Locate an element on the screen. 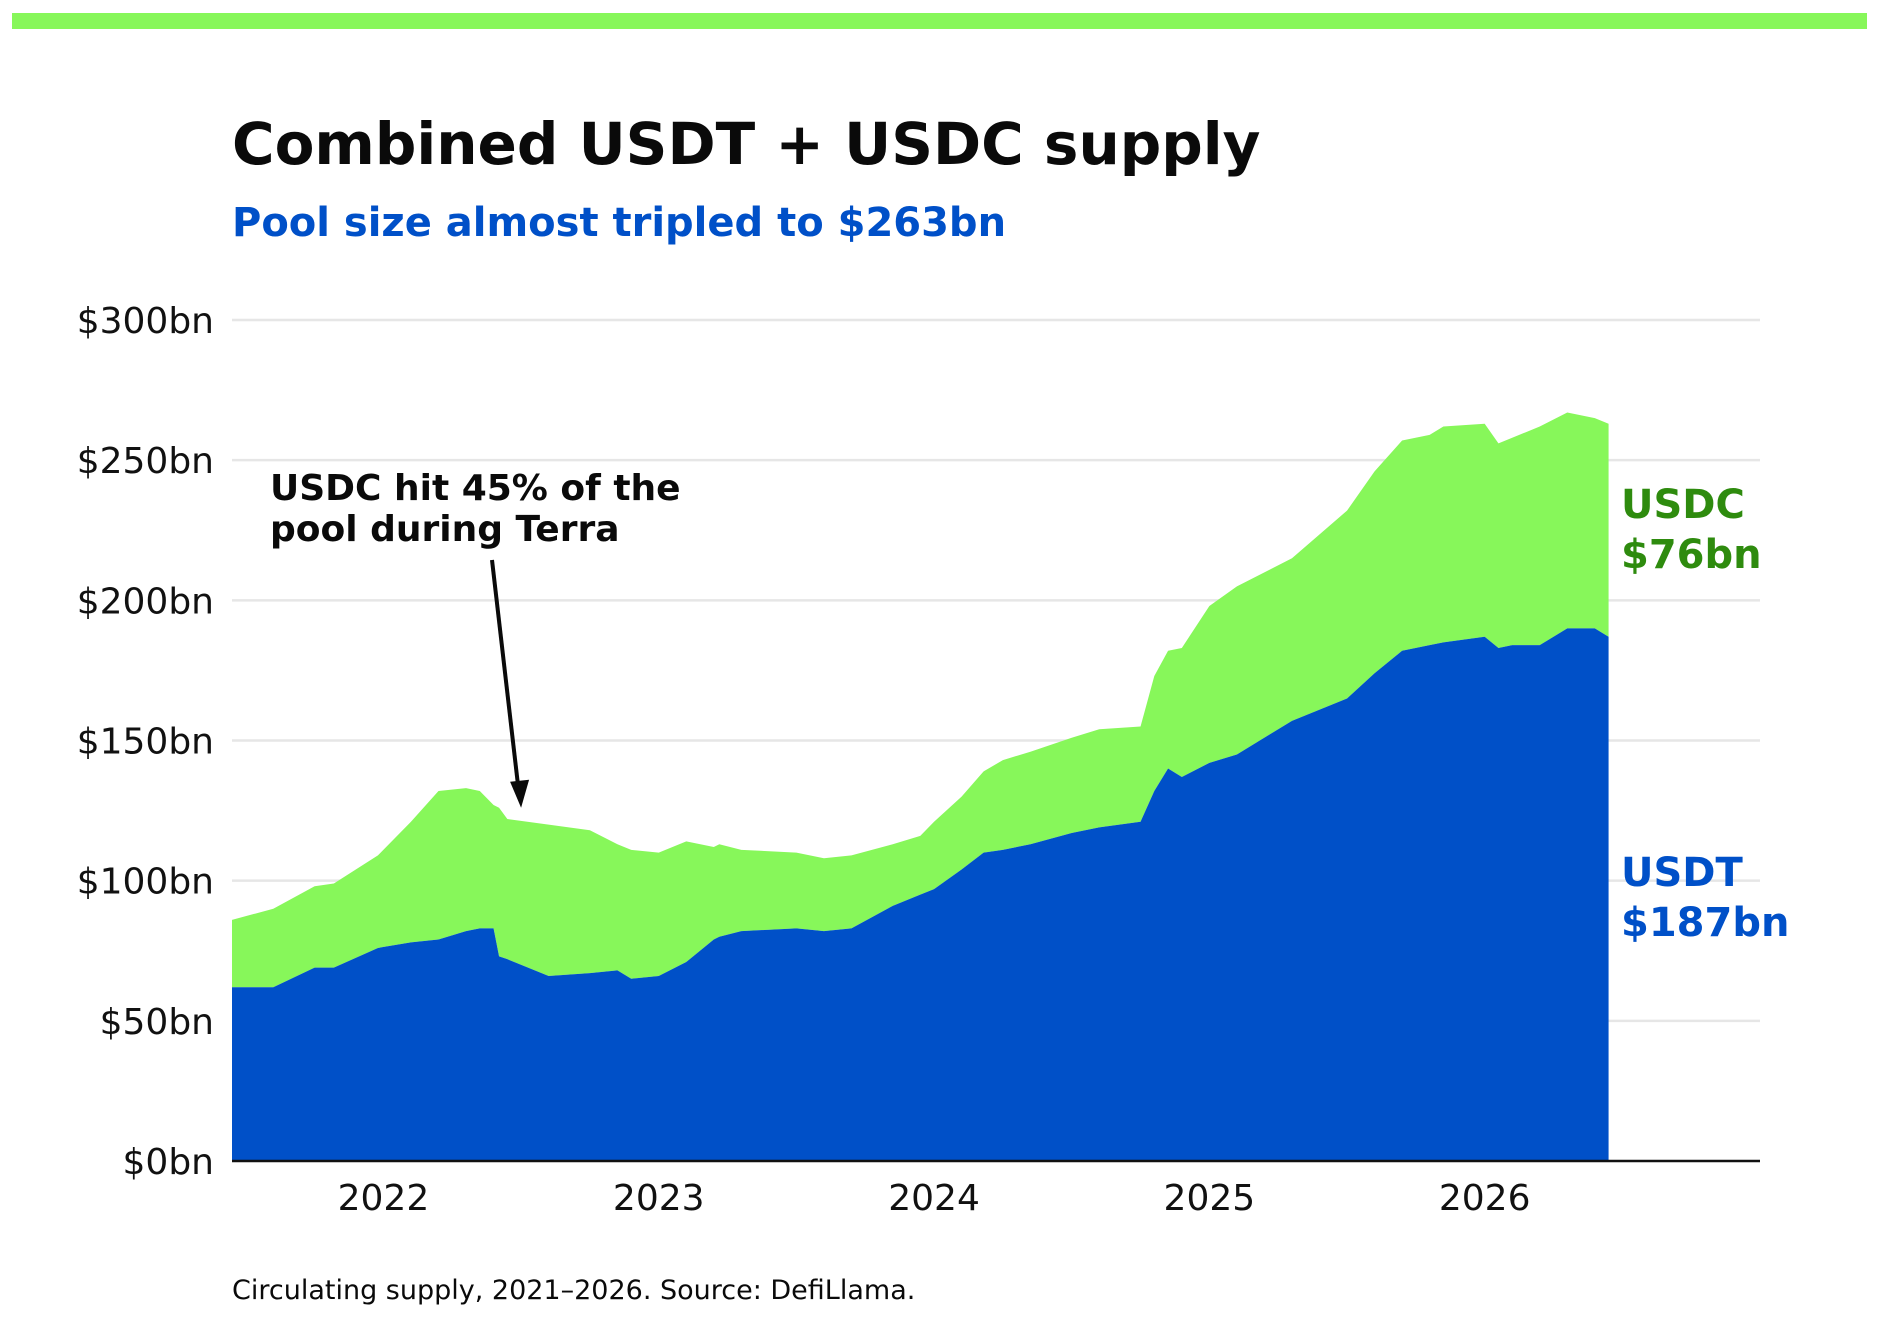  x-tick-label: 2022 is located at coordinates (384, 1198).